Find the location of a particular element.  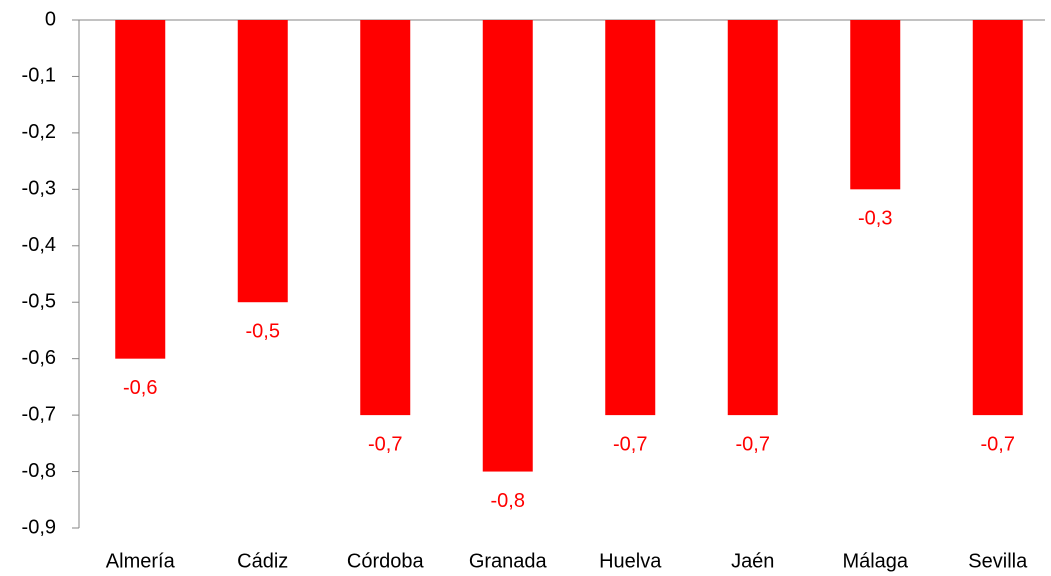

y-tick-label: -0,4 is located at coordinates (39, 245).